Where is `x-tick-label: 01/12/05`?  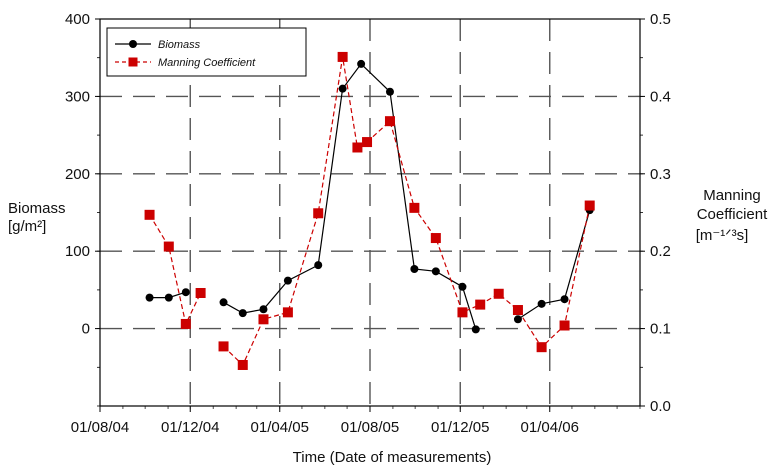
x-tick-label: 01/12/05 is located at coordinates (460, 427).